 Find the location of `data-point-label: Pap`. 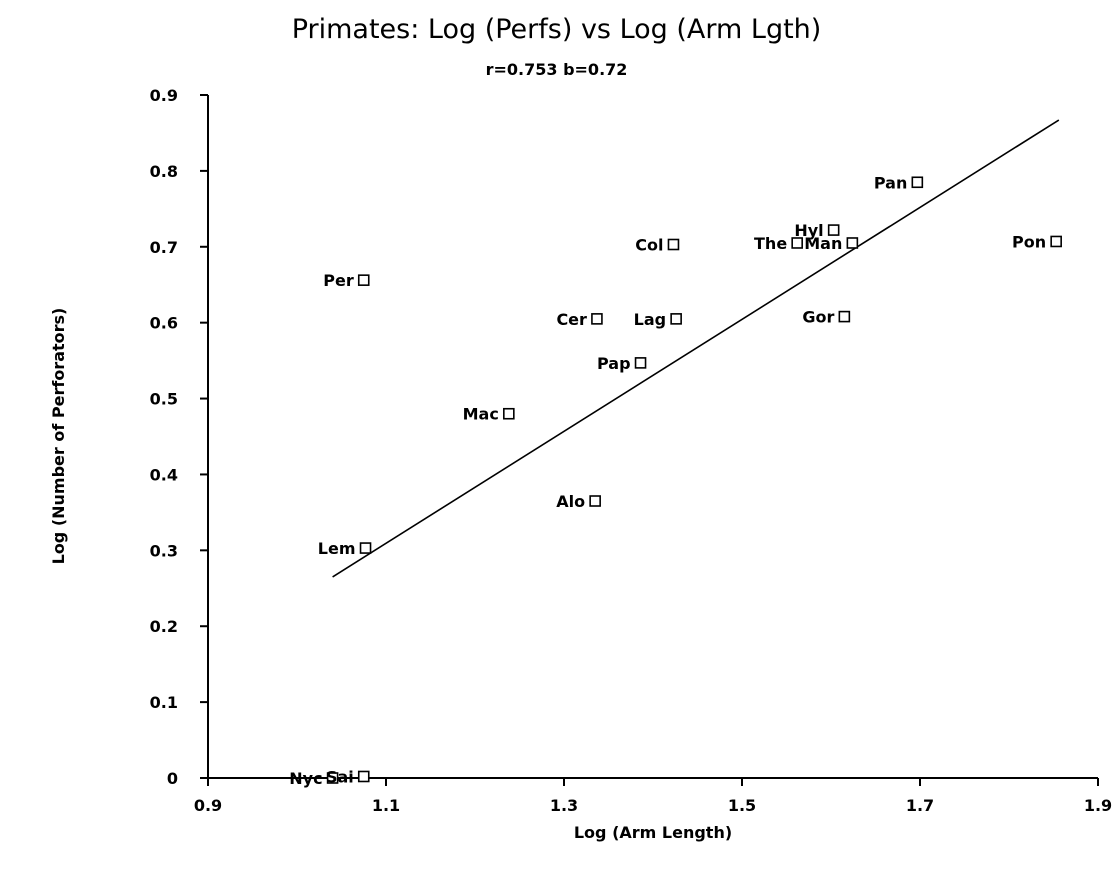

data-point-label: Pap is located at coordinates (614, 363).